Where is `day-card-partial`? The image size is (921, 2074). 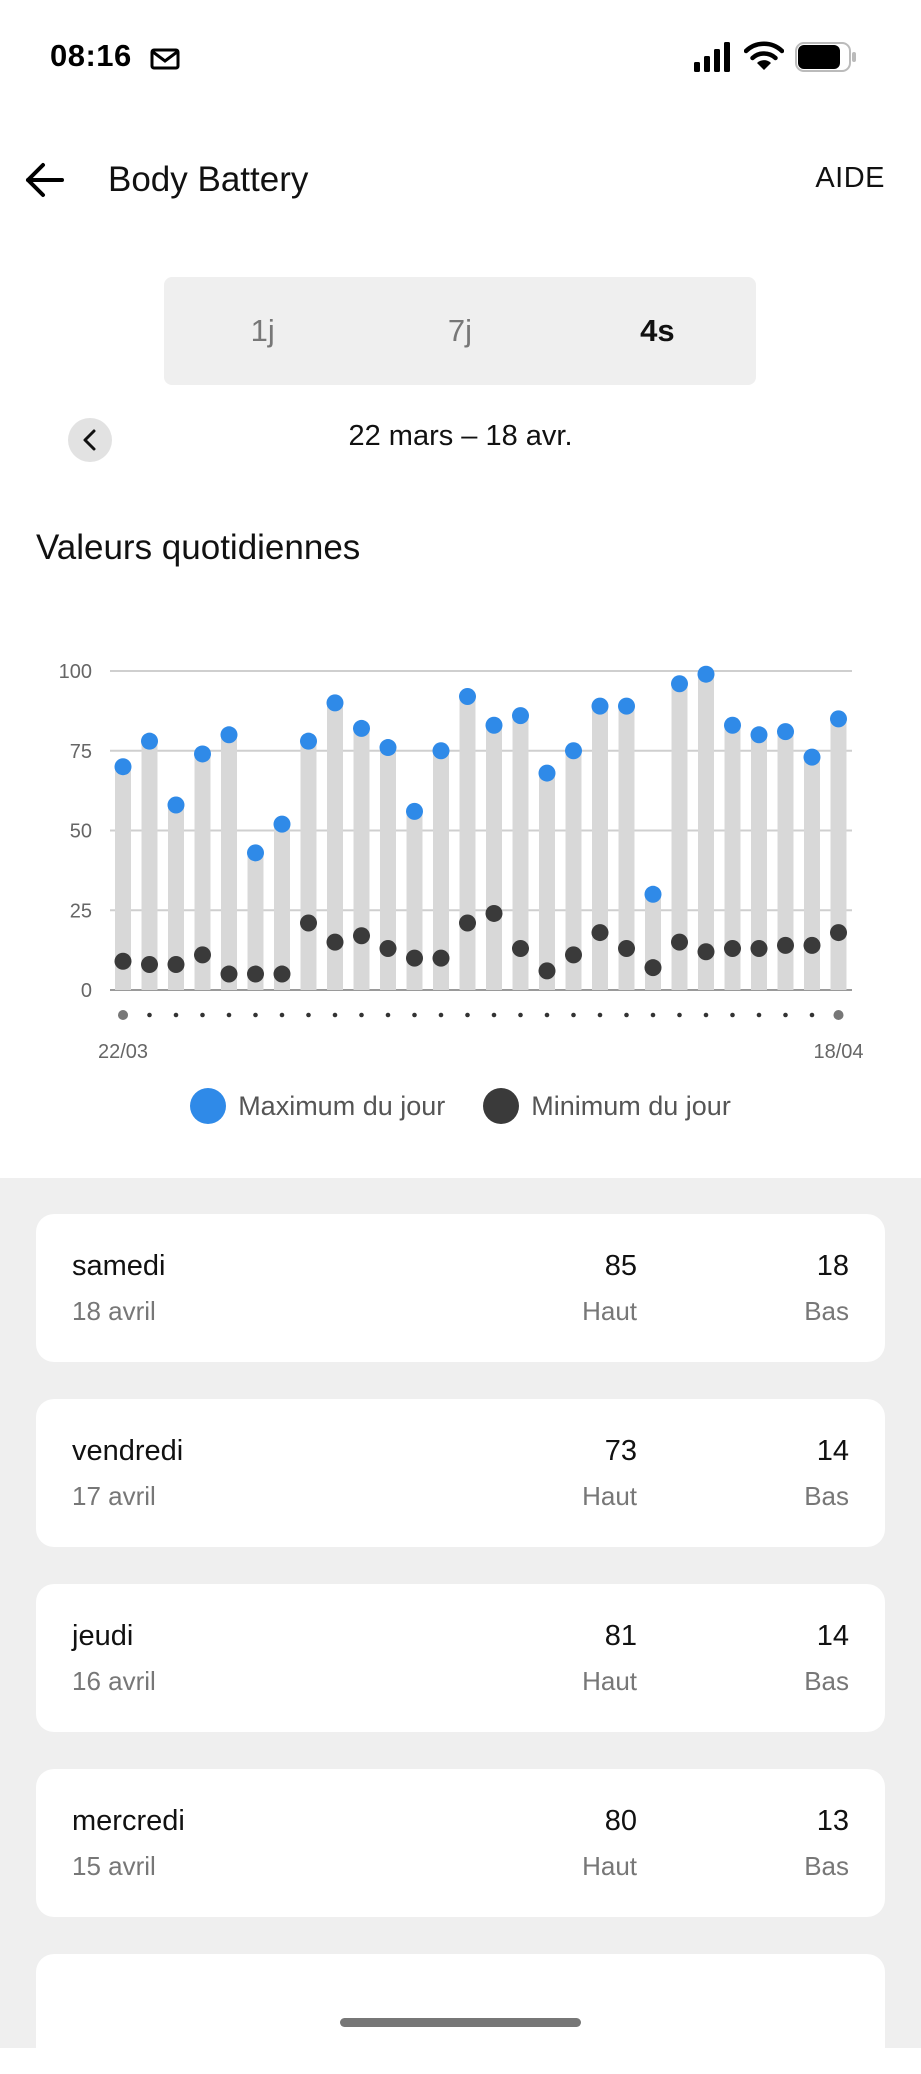
day-card-partial is located at coordinates (460, 2014).